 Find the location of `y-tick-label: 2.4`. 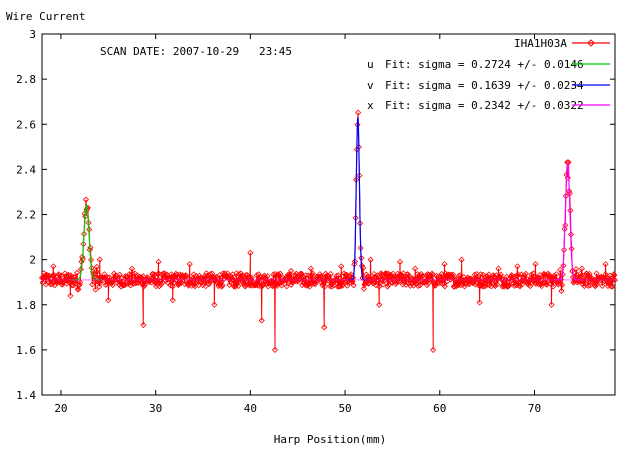

y-tick-label: 2.4 is located at coordinates (26, 169).